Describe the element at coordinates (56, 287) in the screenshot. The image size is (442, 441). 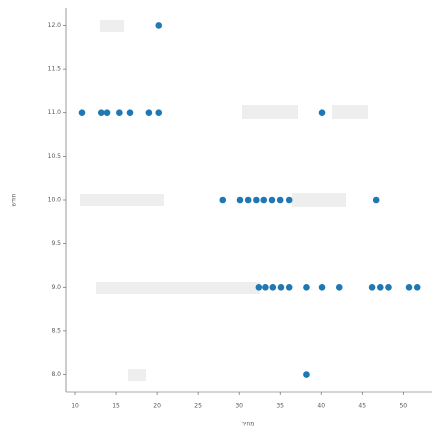
I see `y-tick-label: 9.0` at that location.